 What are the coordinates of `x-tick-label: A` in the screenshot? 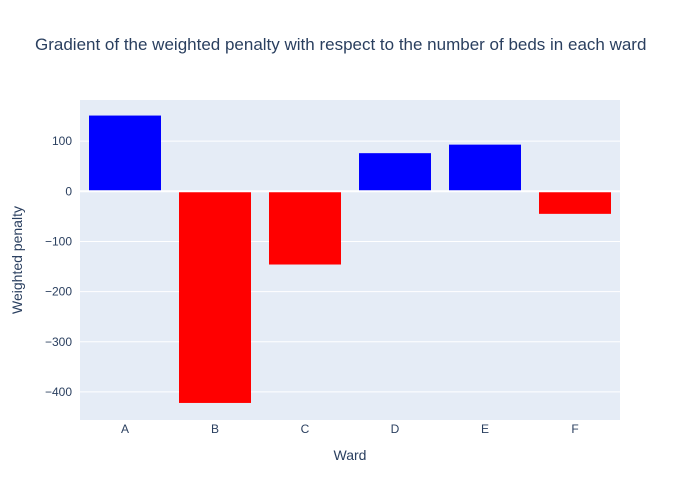 It's located at (125, 429).